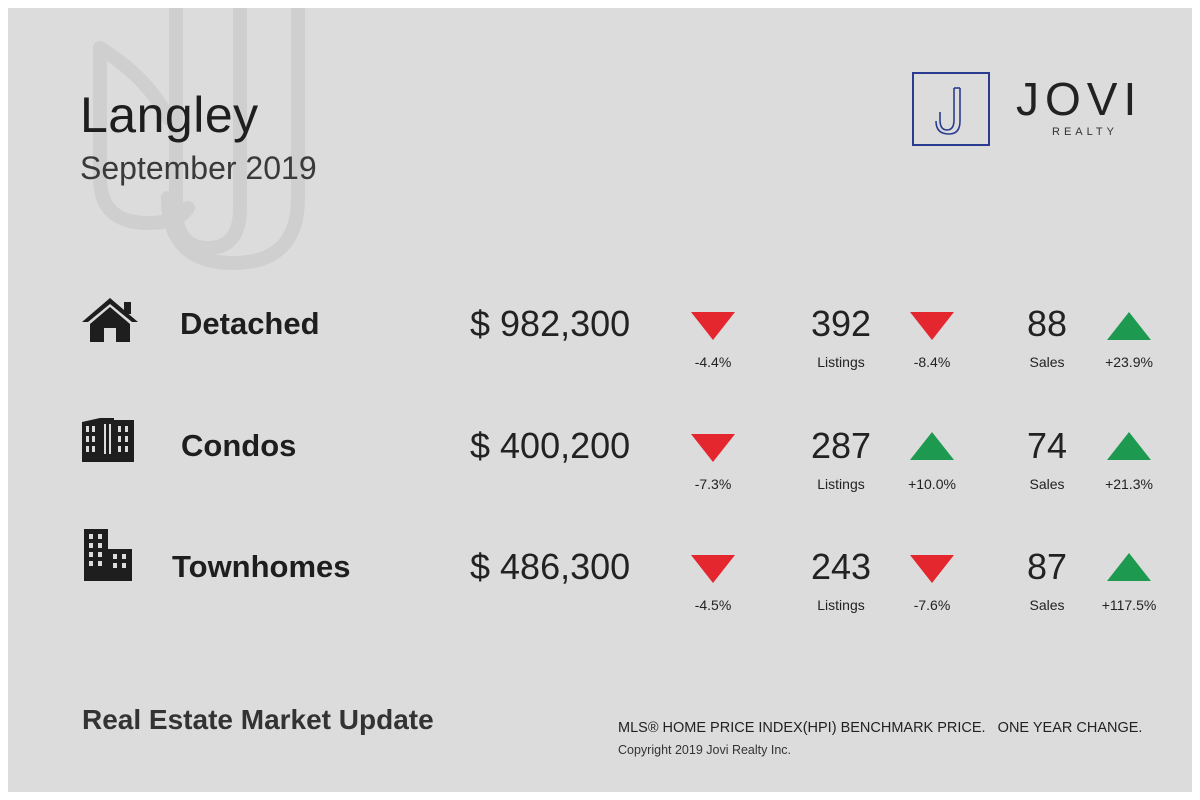 The width and height of the screenshot is (1200, 800). I want to click on price-change: -7.3%, so click(713, 484).